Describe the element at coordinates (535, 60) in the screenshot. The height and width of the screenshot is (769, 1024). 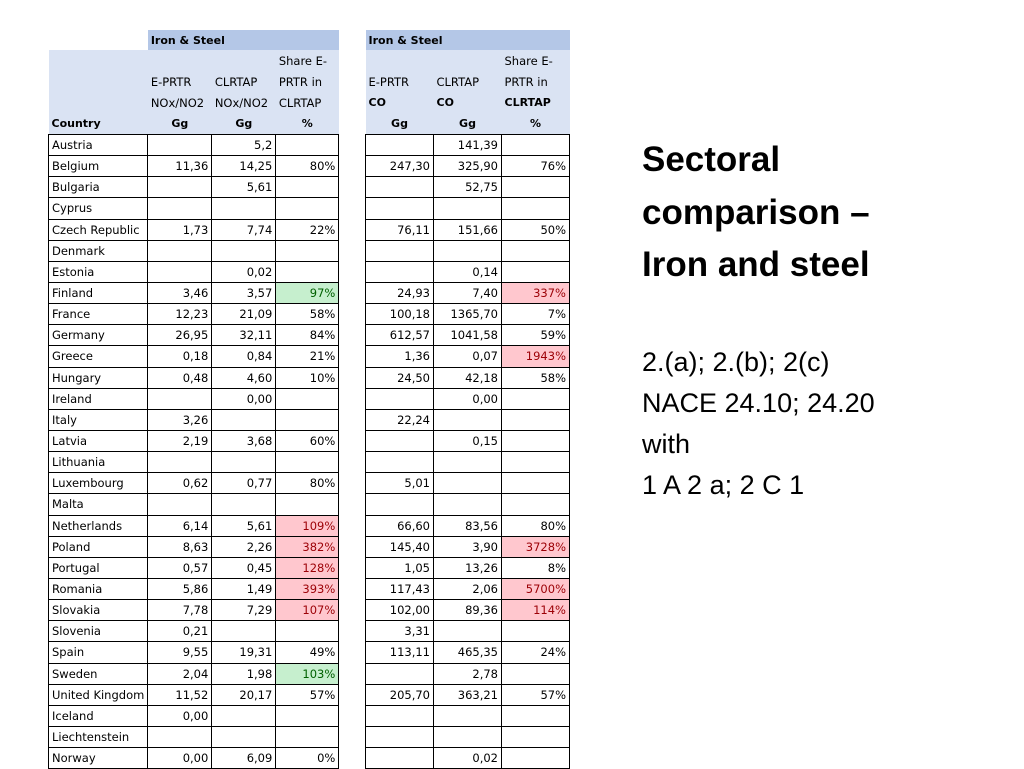
I see `header-cell: Share E-` at that location.